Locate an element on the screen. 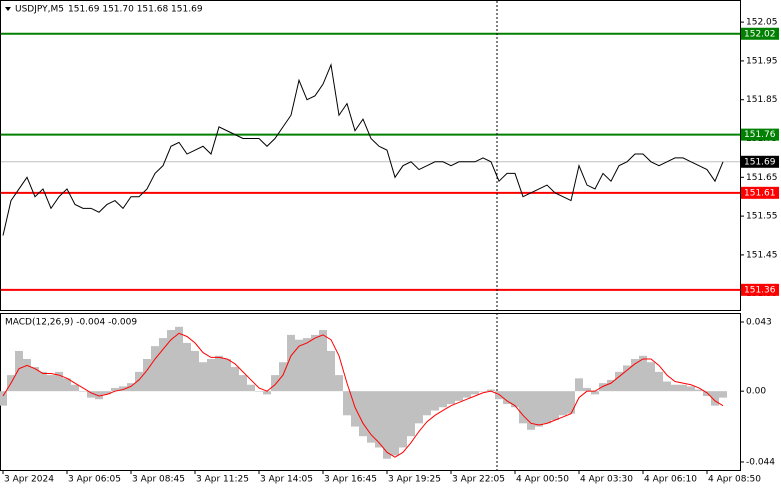 The width and height of the screenshot is (781, 493). x-tick-label: 3 Apr 16:45 is located at coordinates (350, 480).